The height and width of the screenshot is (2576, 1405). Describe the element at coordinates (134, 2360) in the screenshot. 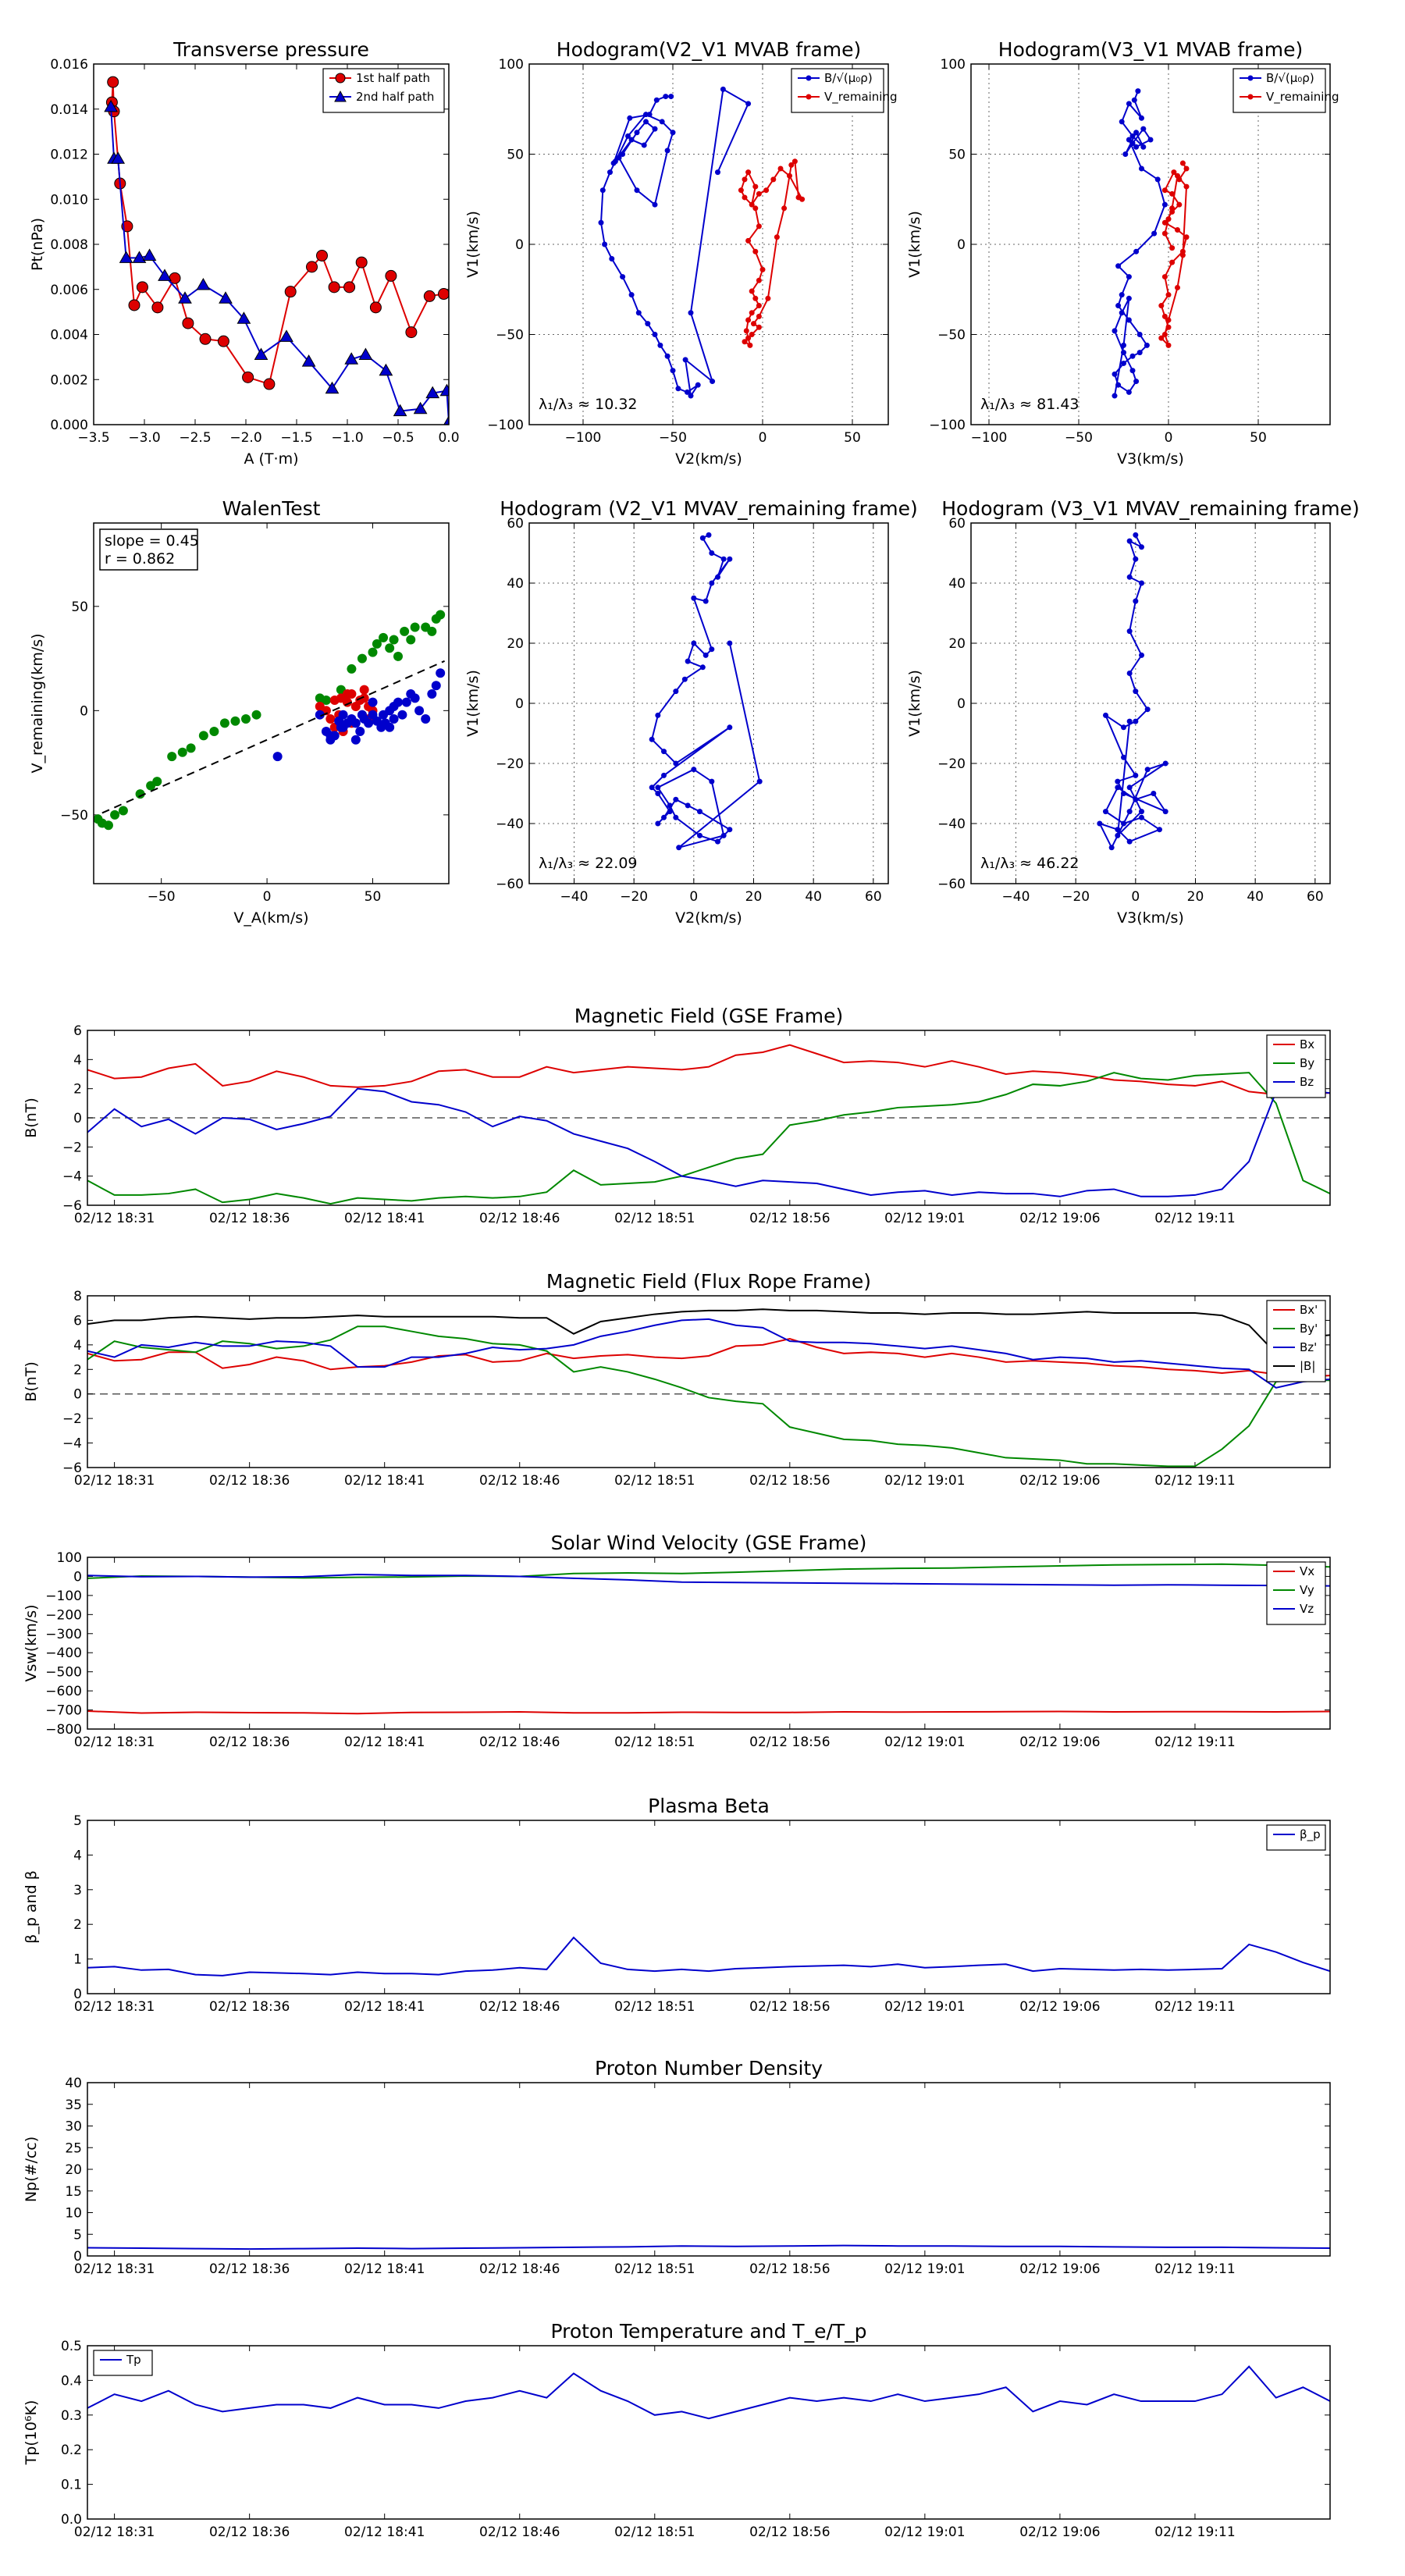

I see `legend-label: Tp` at that location.